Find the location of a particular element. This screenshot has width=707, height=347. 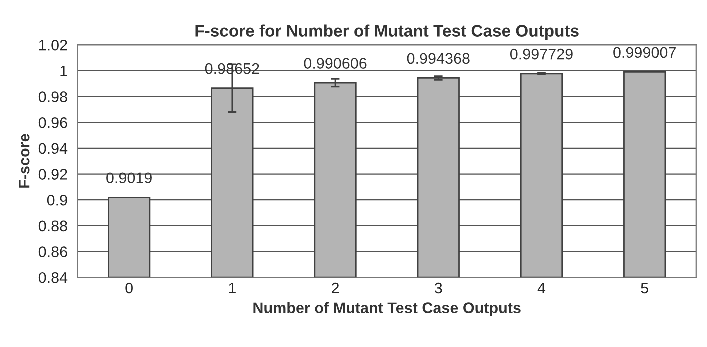

x-tick-label: 2 is located at coordinates (336, 288).